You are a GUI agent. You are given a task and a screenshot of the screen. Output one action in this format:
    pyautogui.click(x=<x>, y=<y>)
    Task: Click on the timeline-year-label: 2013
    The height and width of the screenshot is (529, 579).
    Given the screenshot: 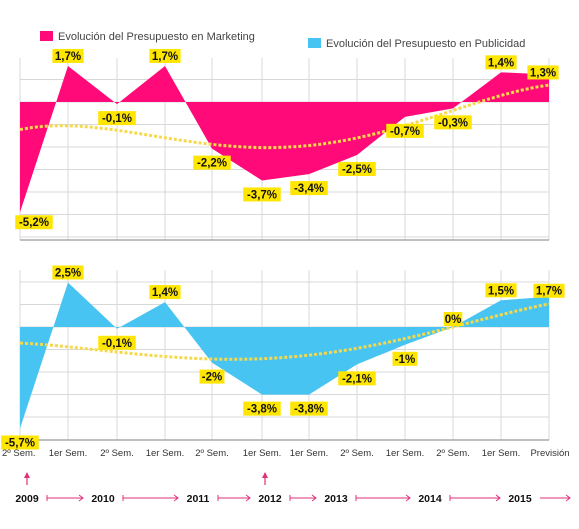 What is the action you would take?
    pyautogui.click(x=336, y=499)
    